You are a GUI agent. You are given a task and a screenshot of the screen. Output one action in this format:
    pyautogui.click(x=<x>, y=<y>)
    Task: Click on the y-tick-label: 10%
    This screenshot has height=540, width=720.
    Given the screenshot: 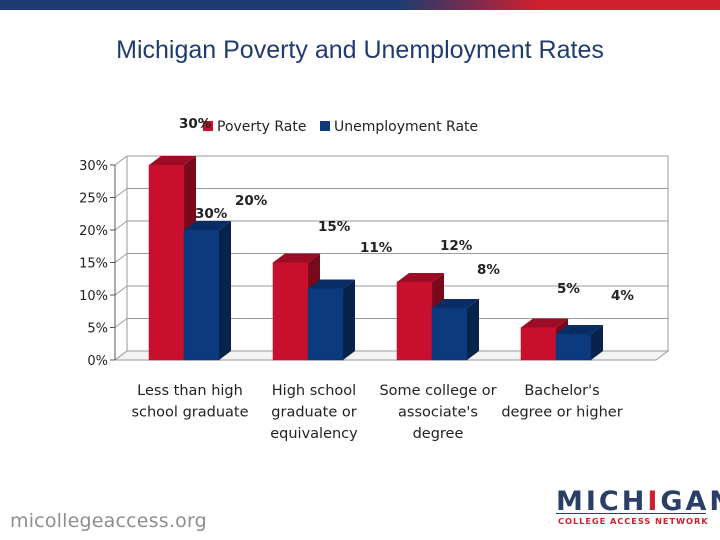 What is the action you would take?
    pyautogui.click(x=93, y=296)
    